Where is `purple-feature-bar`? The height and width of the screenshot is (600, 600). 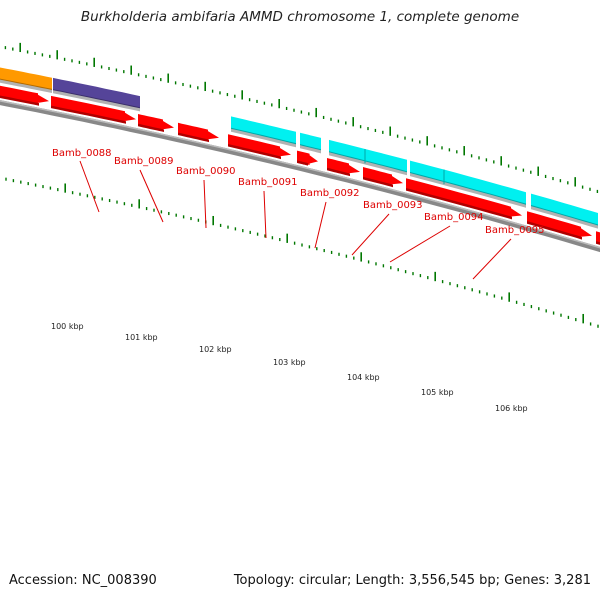 purple-feature-bar is located at coordinates (96, 93).